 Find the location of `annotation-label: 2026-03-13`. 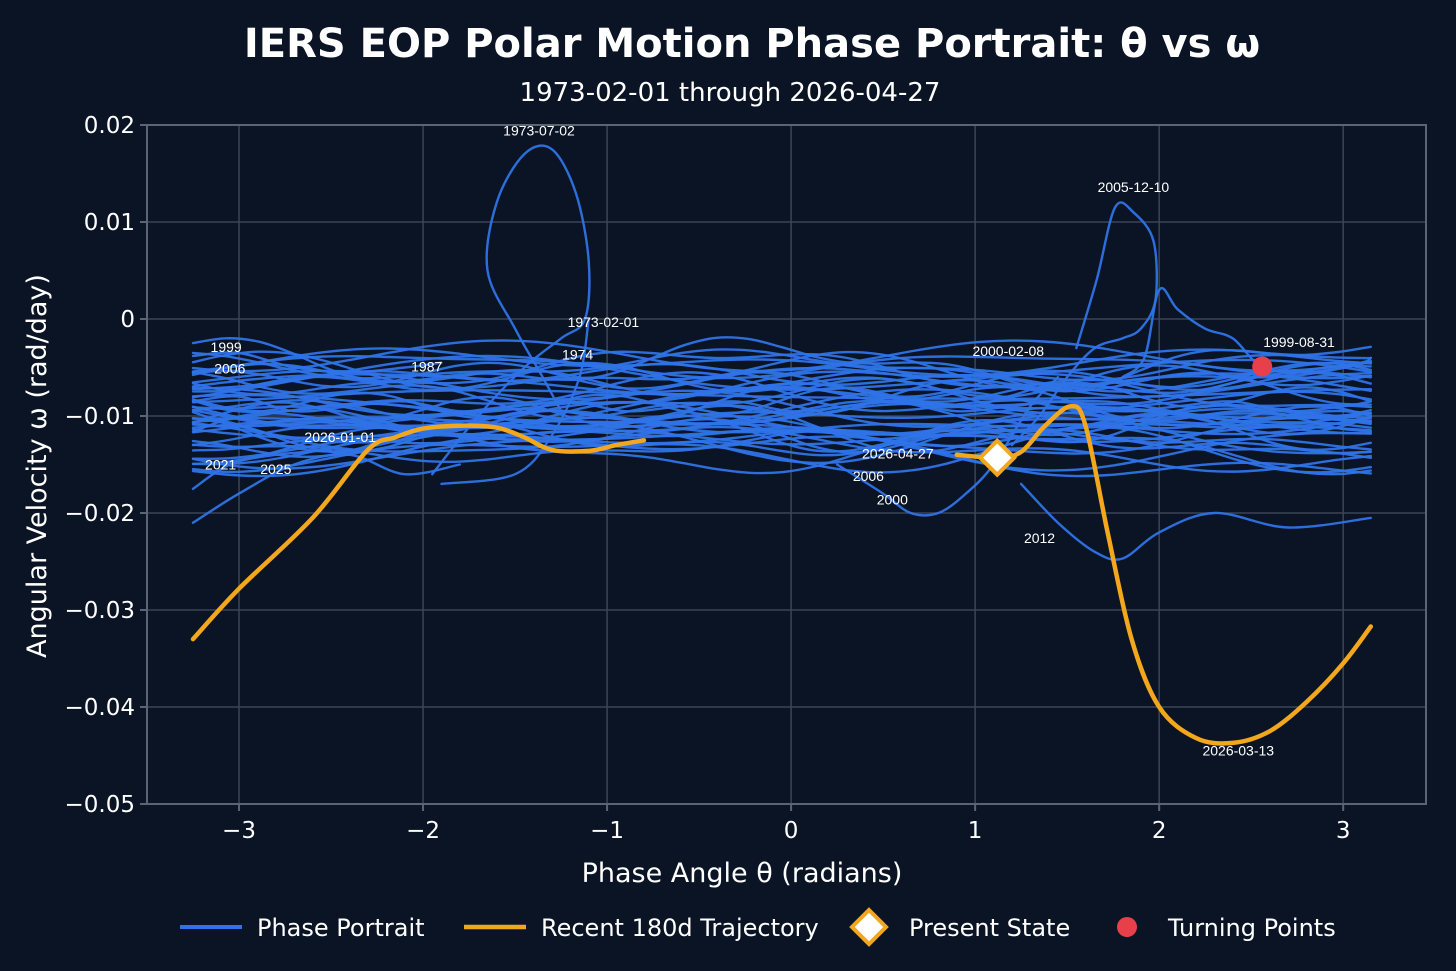

annotation-label: 2026-03-13 is located at coordinates (1238, 751).